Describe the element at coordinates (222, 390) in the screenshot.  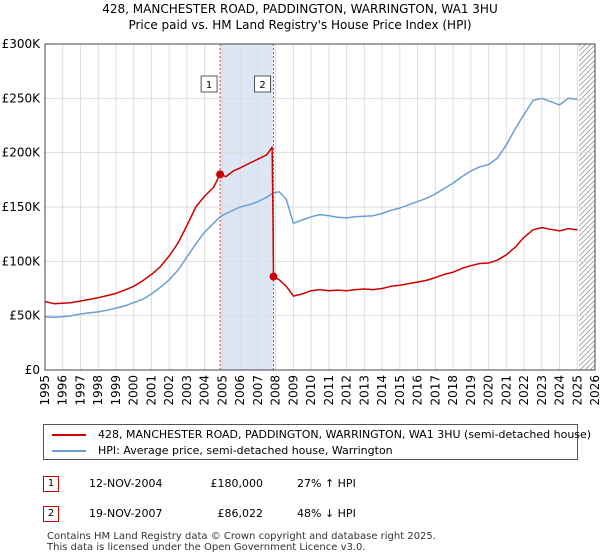
I see `x-tick-label: 2005` at that location.